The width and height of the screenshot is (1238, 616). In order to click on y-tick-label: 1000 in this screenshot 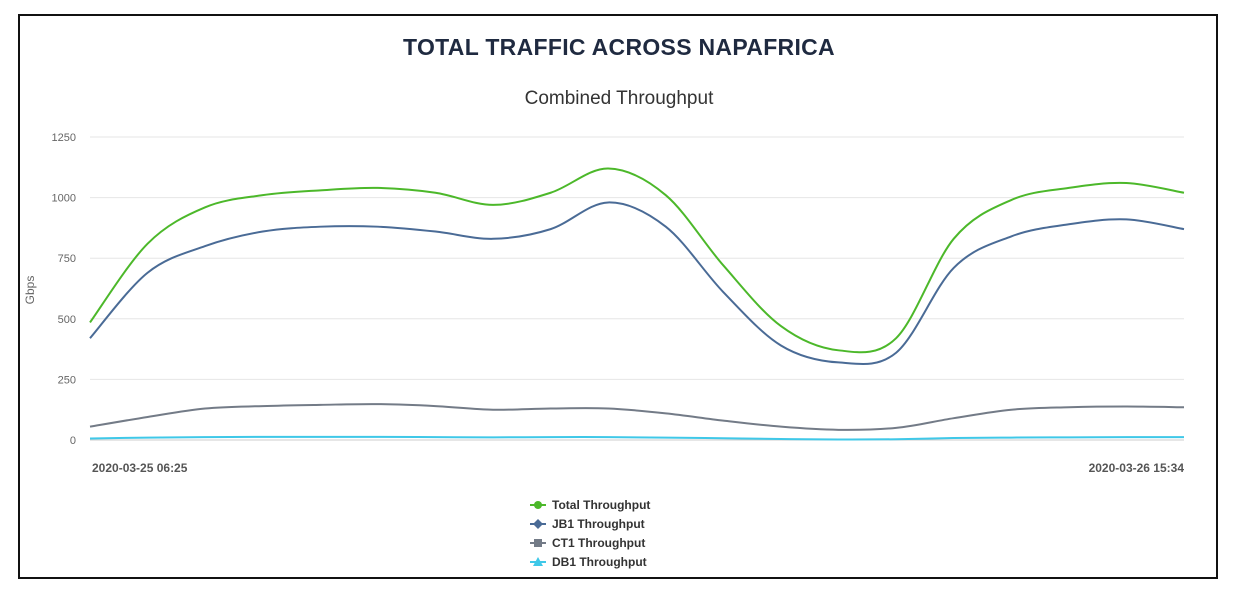, I will do `click(64, 199)`.